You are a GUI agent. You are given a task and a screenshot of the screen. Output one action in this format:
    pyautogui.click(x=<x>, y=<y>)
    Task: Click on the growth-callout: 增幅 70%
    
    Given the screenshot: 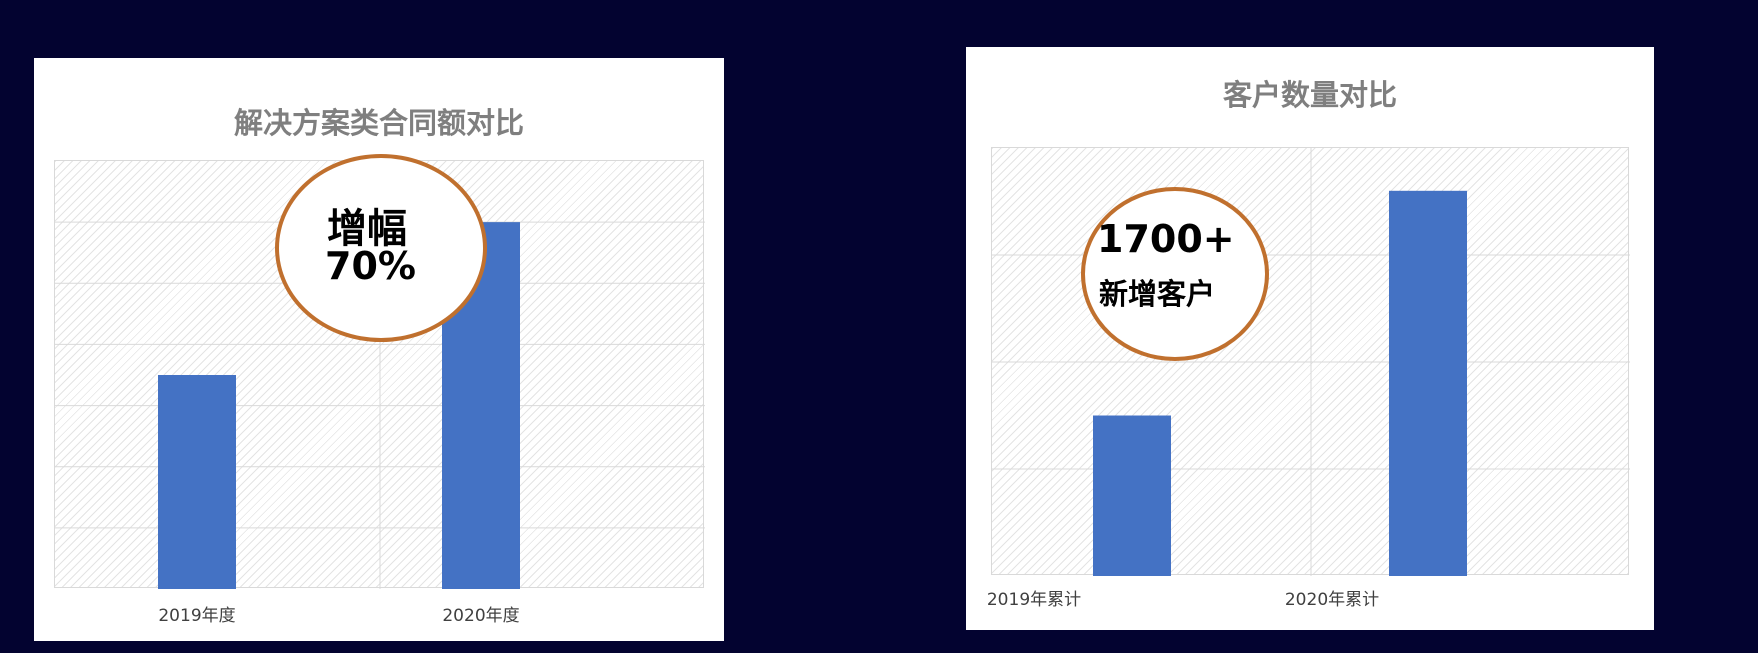 What is the action you would take?
    pyautogui.click(x=381, y=248)
    